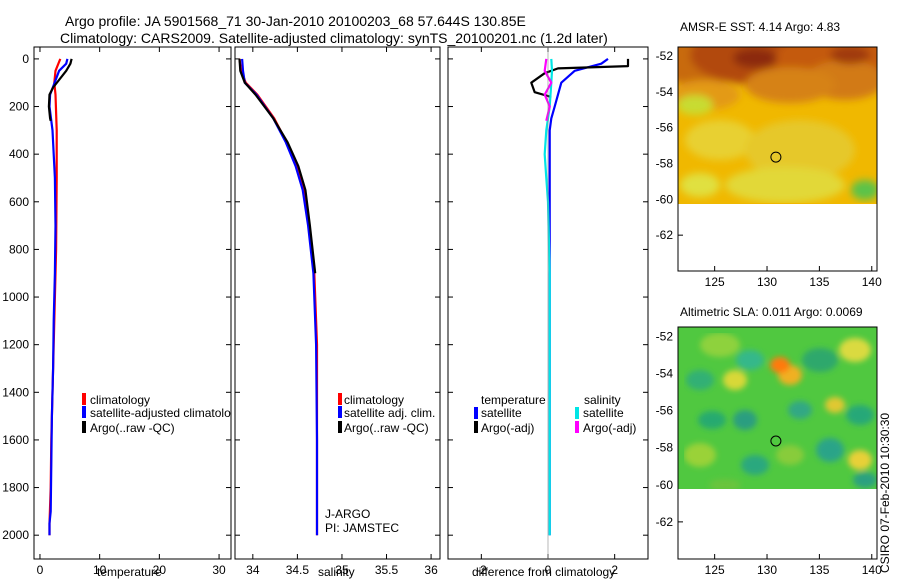  I want to click on temperature-xtick-label: 10, so click(100, 570).